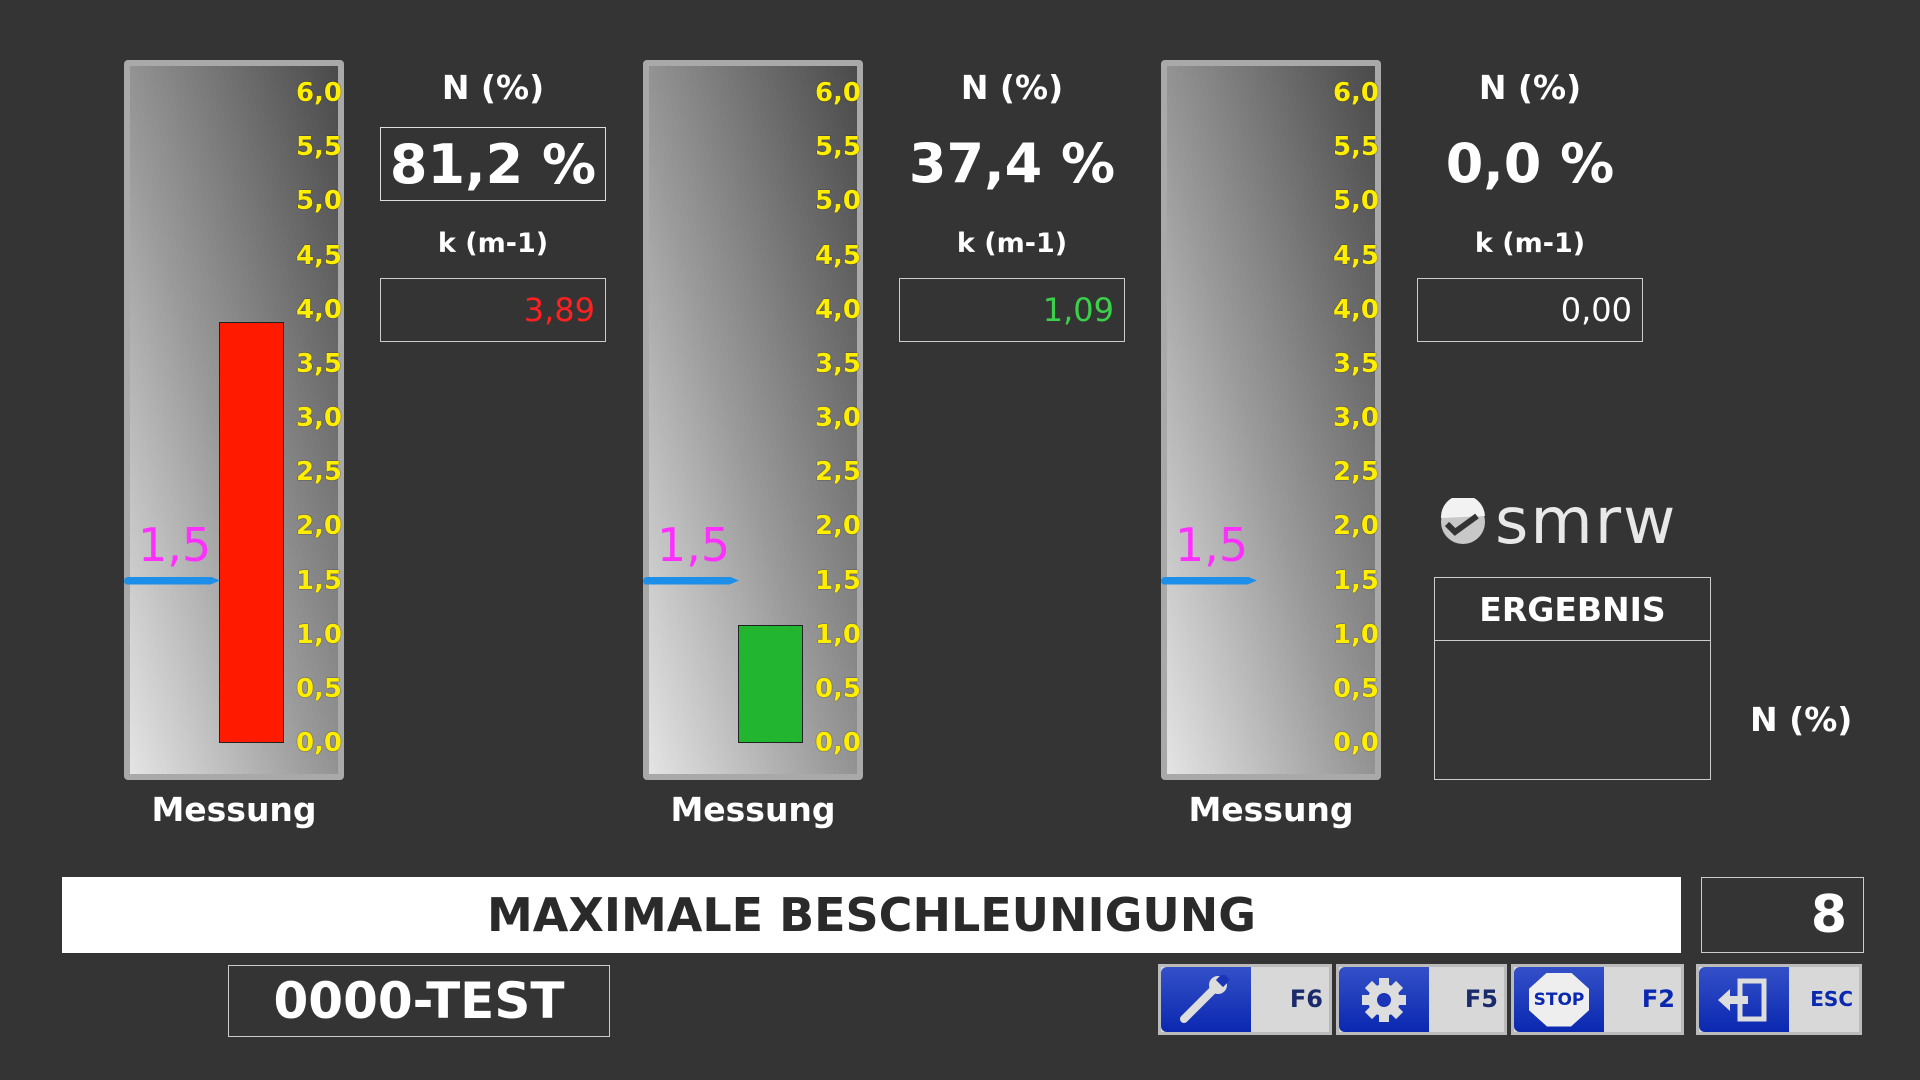  Describe the element at coordinates (493, 310) in the screenshot. I see `k-value: 3,89` at that location.